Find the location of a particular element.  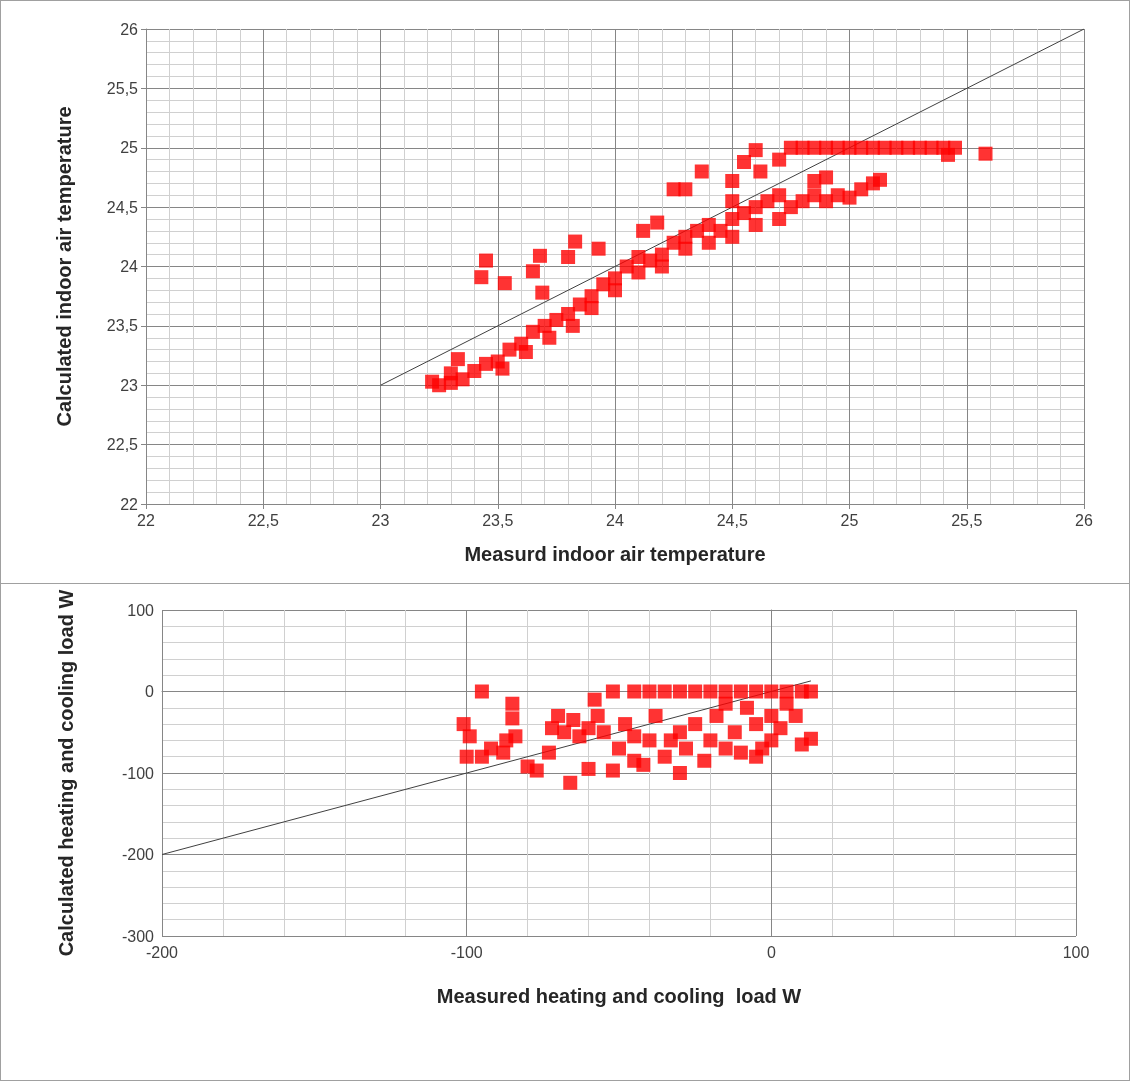

x-tick-label: 25 is located at coordinates (849, 520).